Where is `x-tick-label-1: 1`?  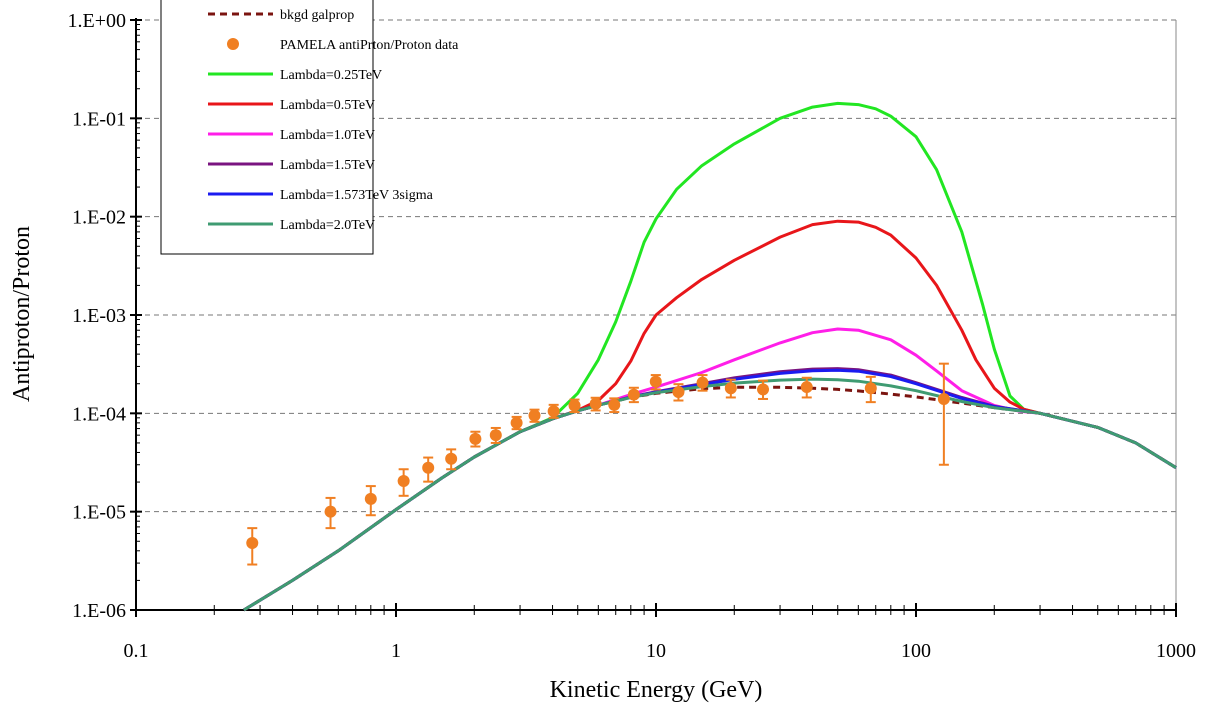 x-tick-label-1: 1 is located at coordinates (396, 651).